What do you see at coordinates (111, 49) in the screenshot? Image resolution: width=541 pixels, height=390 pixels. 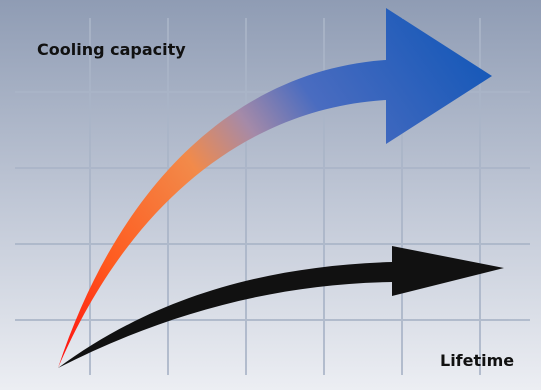 I see `cooling-capacity-label: Cooling capacity` at bounding box center [111, 49].